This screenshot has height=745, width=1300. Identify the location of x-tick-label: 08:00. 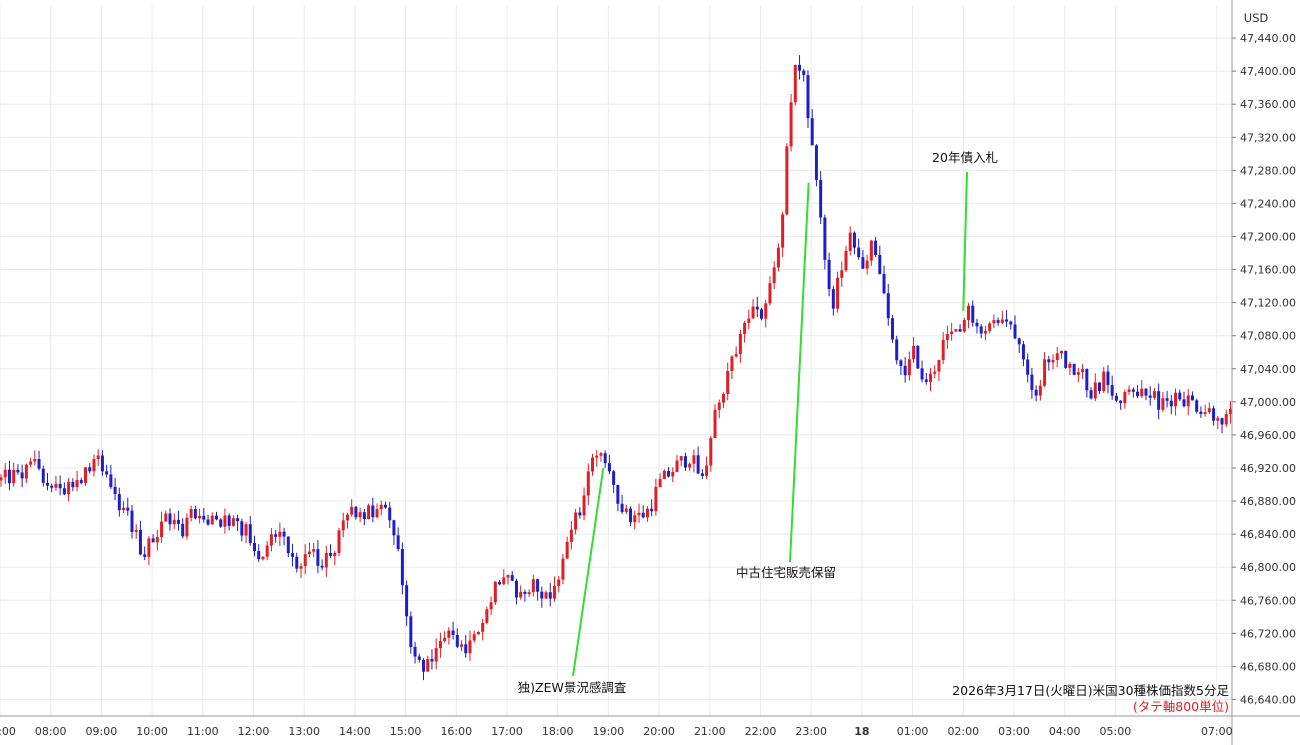
(51, 731).